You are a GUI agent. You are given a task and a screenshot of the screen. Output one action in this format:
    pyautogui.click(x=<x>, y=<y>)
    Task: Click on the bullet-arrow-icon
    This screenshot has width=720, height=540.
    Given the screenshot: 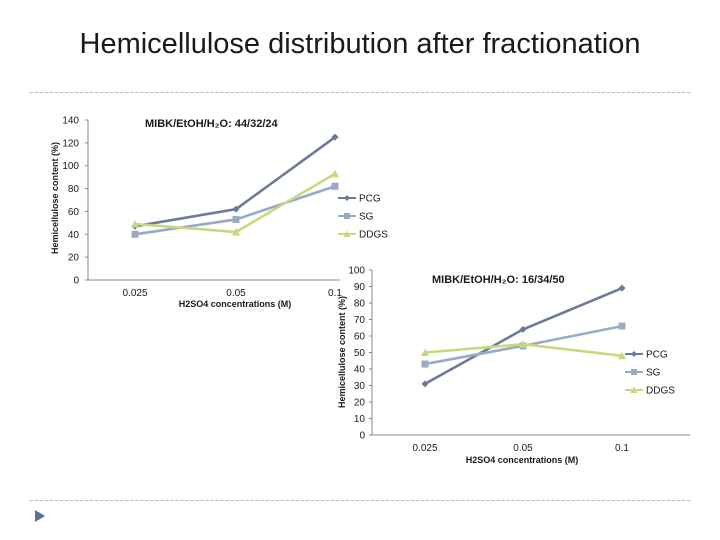 What is the action you would take?
    pyautogui.click(x=40, y=516)
    